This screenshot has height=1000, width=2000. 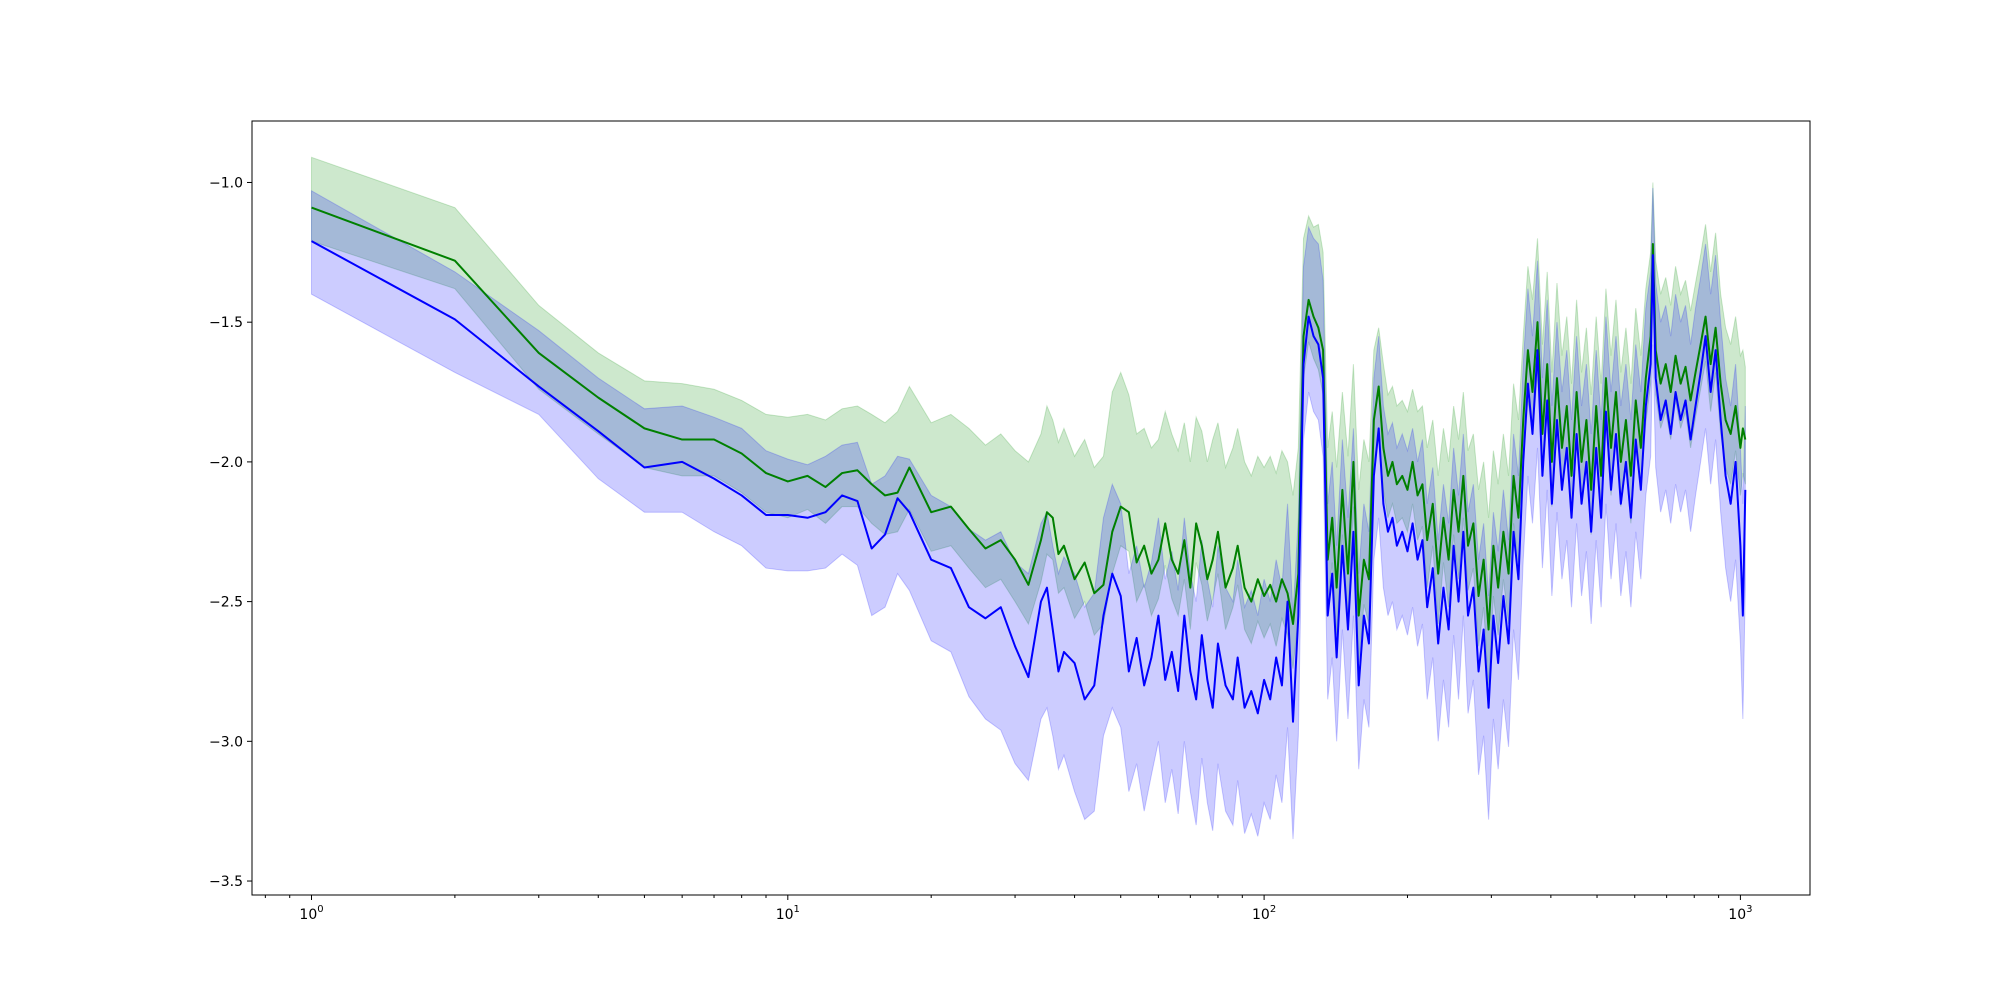 I want to click on y-tick-label: −2.5, so click(x=226, y=603).